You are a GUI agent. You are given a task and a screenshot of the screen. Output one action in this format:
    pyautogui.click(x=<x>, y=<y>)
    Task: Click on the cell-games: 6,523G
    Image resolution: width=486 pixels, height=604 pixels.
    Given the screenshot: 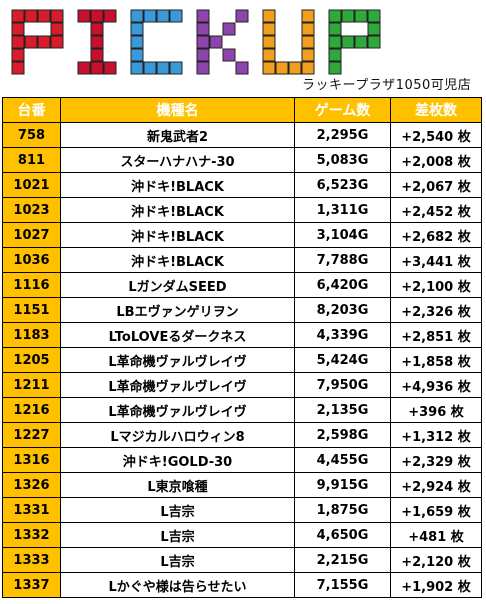 What is the action you would take?
    pyautogui.click(x=342, y=185)
    